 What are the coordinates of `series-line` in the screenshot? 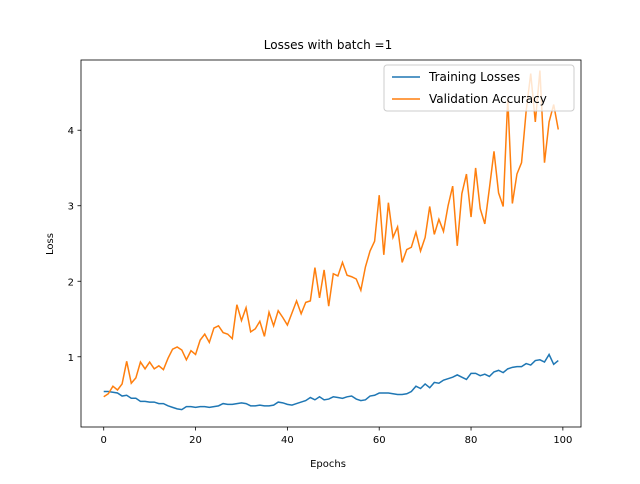 It's located at (331, 381).